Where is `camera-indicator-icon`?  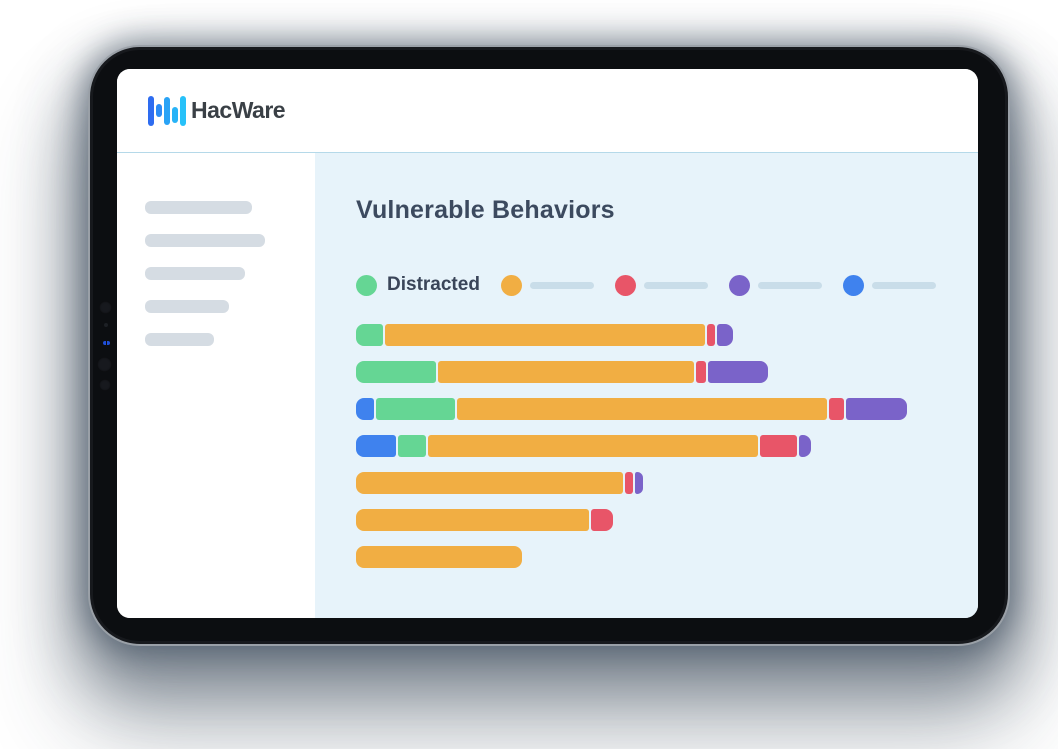 camera-indicator-icon is located at coordinates (106, 343).